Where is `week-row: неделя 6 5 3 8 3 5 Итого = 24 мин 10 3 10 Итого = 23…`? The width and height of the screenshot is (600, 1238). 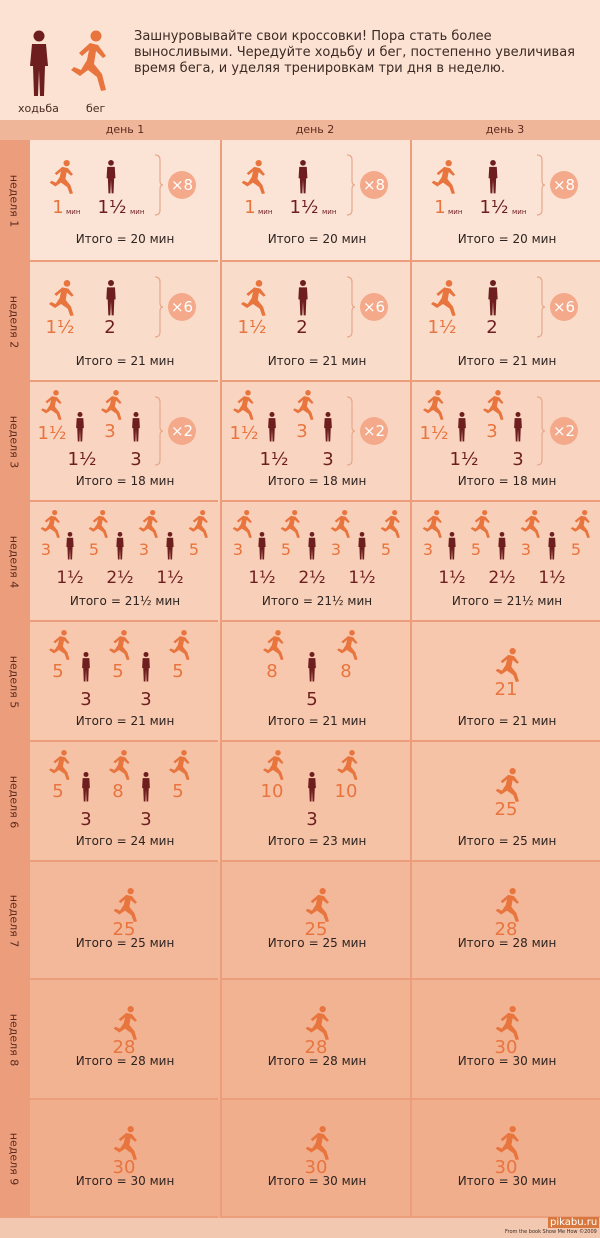
week-row: неделя 6 5 3 8 3 5 Итого = 24 мин 10 3 10 Итого = 23… is located at coordinates (300, 802).